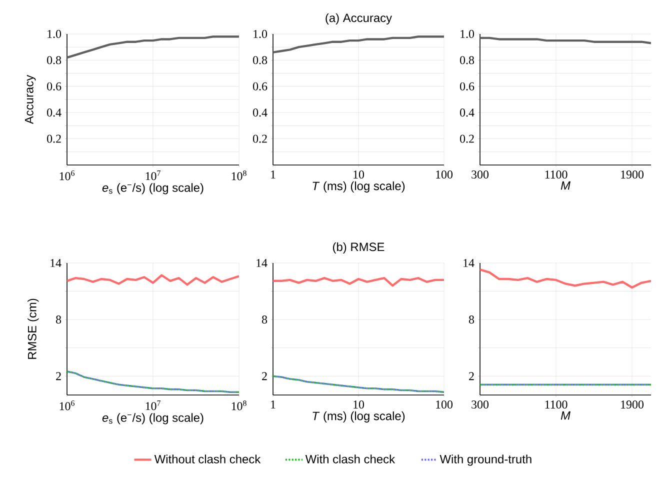 The width and height of the screenshot is (670, 478). What do you see at coordinates (33, 328) in the screenshot?
I see `y-axis-title: RMSE (cm)` at bounding box center [33, 328].